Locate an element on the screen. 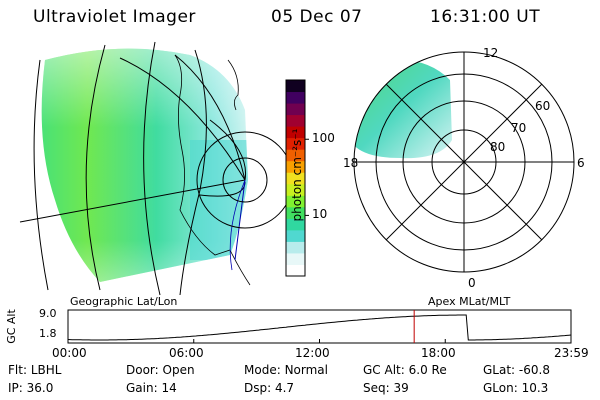 Image resolution: width=600 pixels, height=400 pixels. colorbar is located at coordinates (297, 178).